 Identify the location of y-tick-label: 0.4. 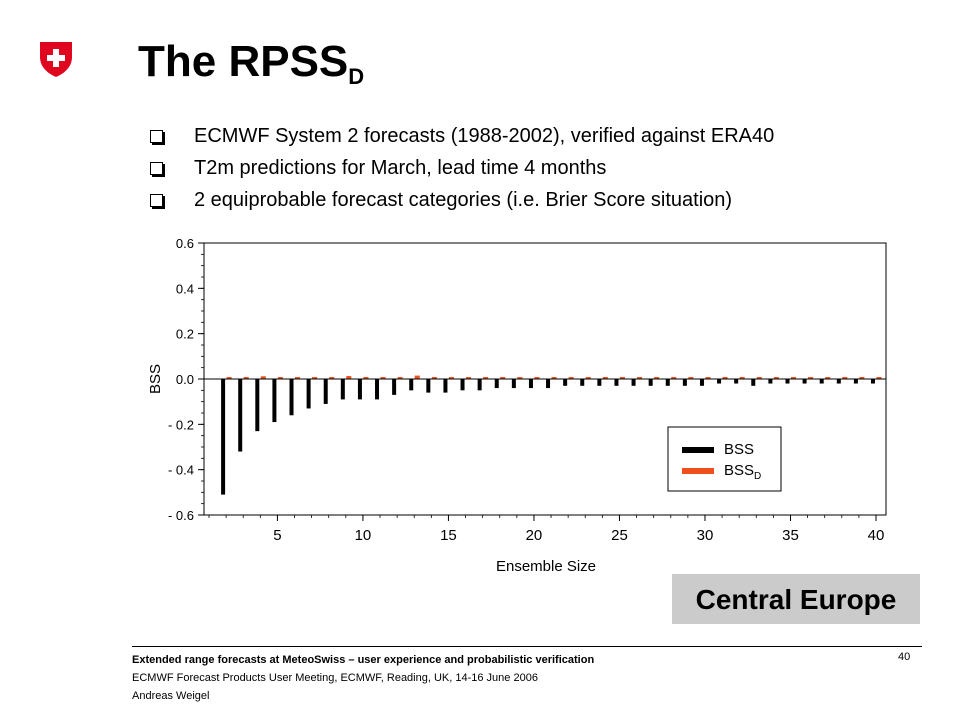
(185, 288).